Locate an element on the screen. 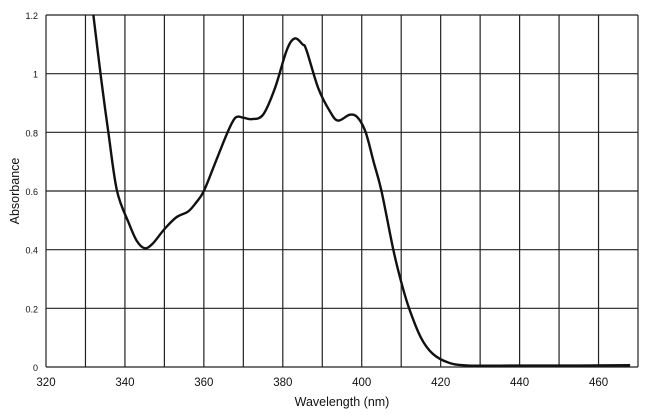  x-tick-label: 460 is located at coordinates (598, 383).